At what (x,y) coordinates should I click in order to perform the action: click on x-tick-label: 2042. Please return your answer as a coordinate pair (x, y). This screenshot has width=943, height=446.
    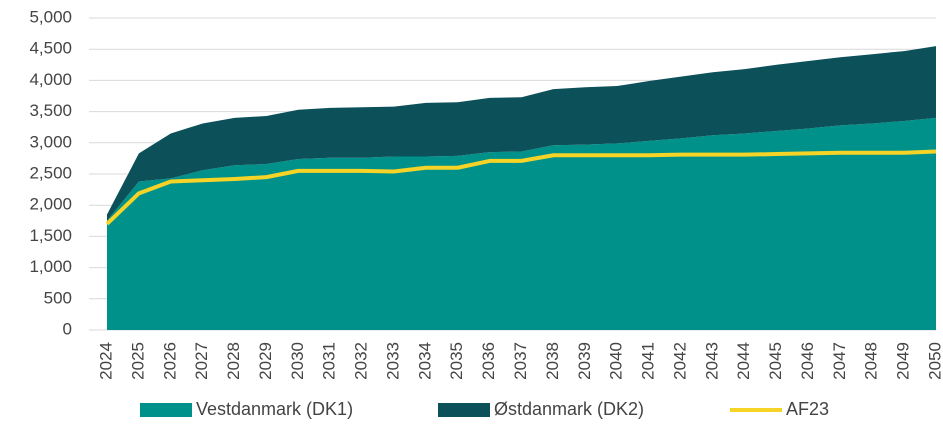
    Looking at the image, I should click on (679, 361).